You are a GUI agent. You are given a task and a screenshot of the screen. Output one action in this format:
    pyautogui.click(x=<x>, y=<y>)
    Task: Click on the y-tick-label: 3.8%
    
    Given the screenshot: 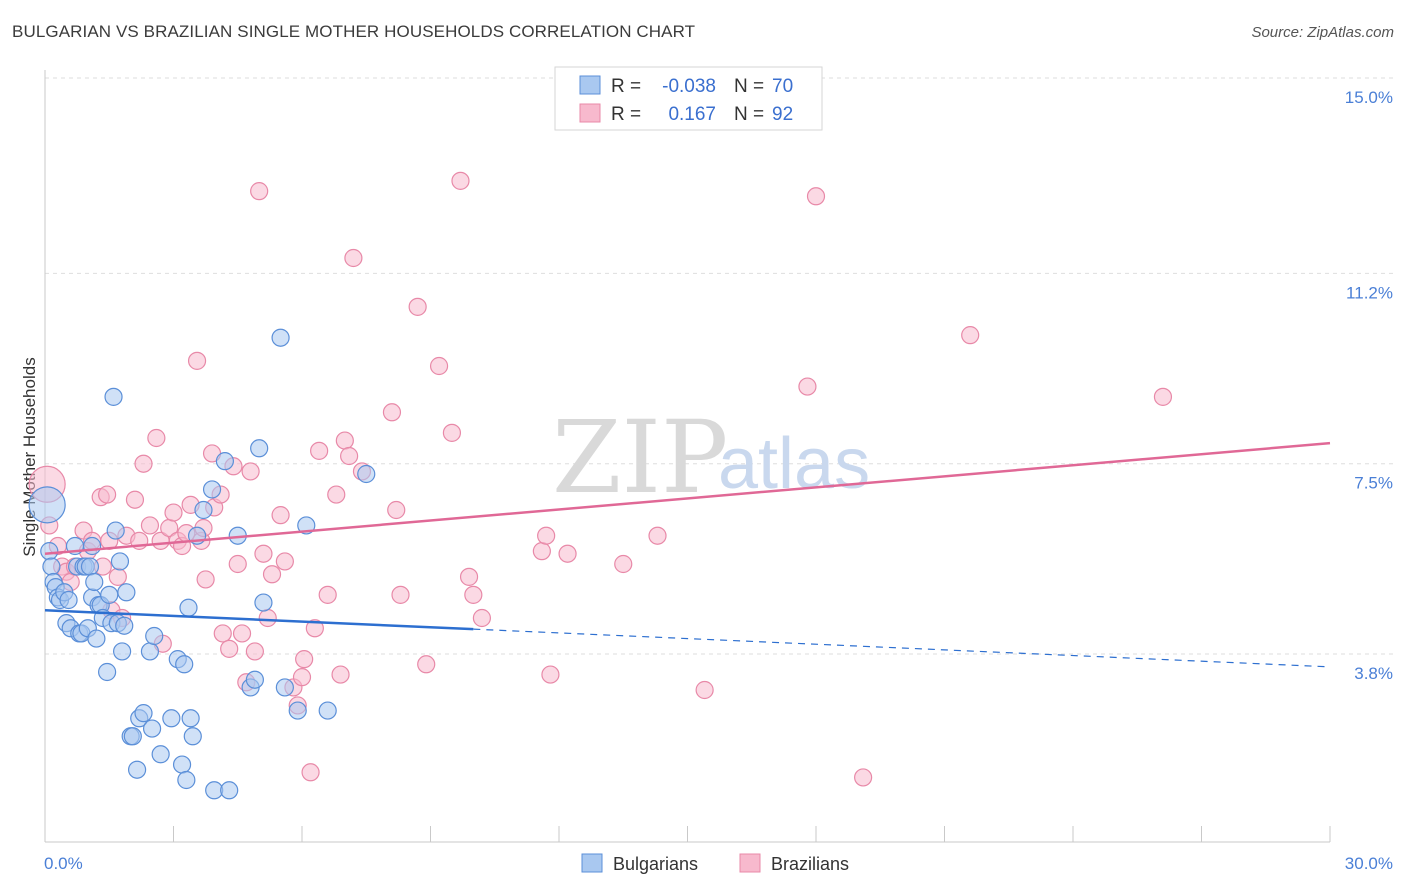 What is the action you would take?
    pyautogui.click(x=1373, y=673)
    